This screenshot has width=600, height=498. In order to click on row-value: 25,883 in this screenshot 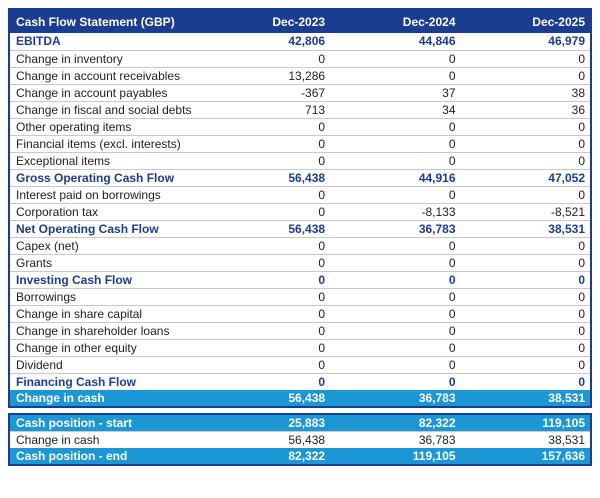, I will do `click(265, 422)`.